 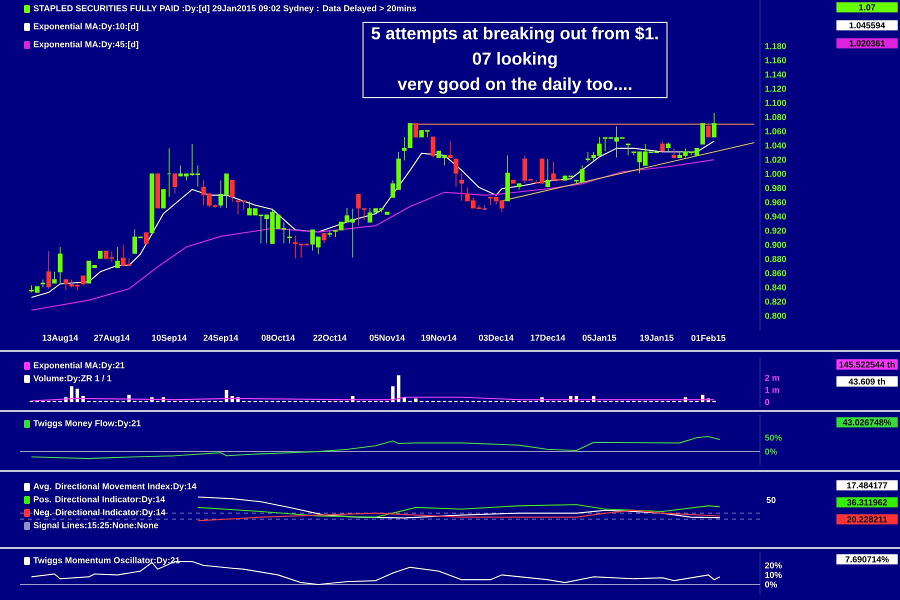 I want to click on x-tick-label: 05Jan15, so click(x=599, y=337).